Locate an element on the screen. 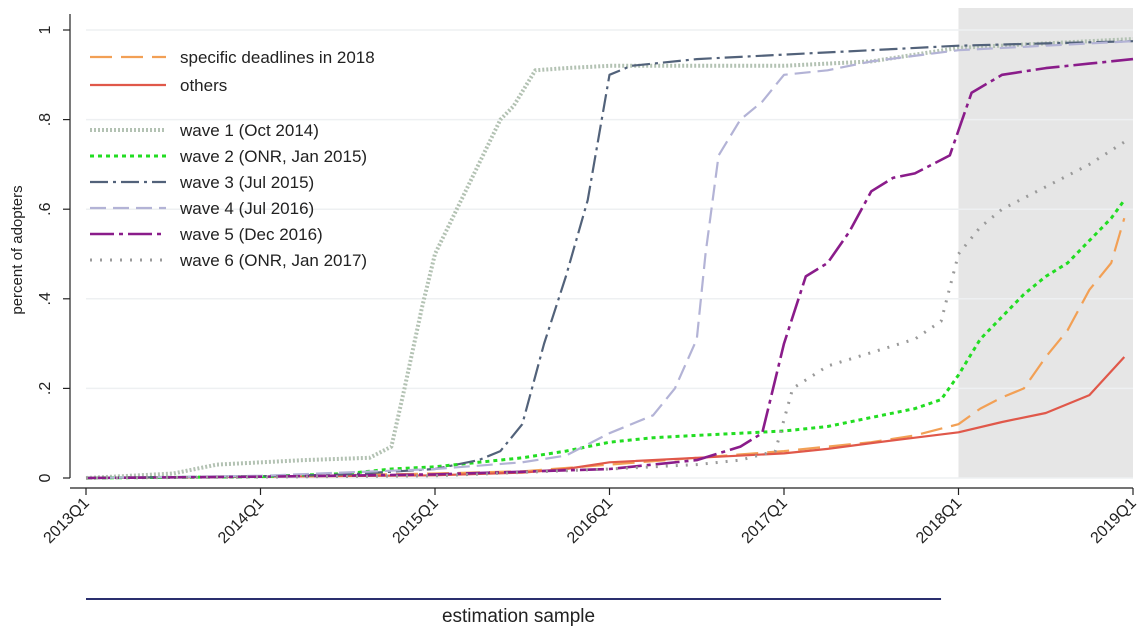 Image resolution: width=1138 pixels, height=631 pixels. legend-label: wave 2 (ONR, Jan 2015) is located at coordinates (273, 156).